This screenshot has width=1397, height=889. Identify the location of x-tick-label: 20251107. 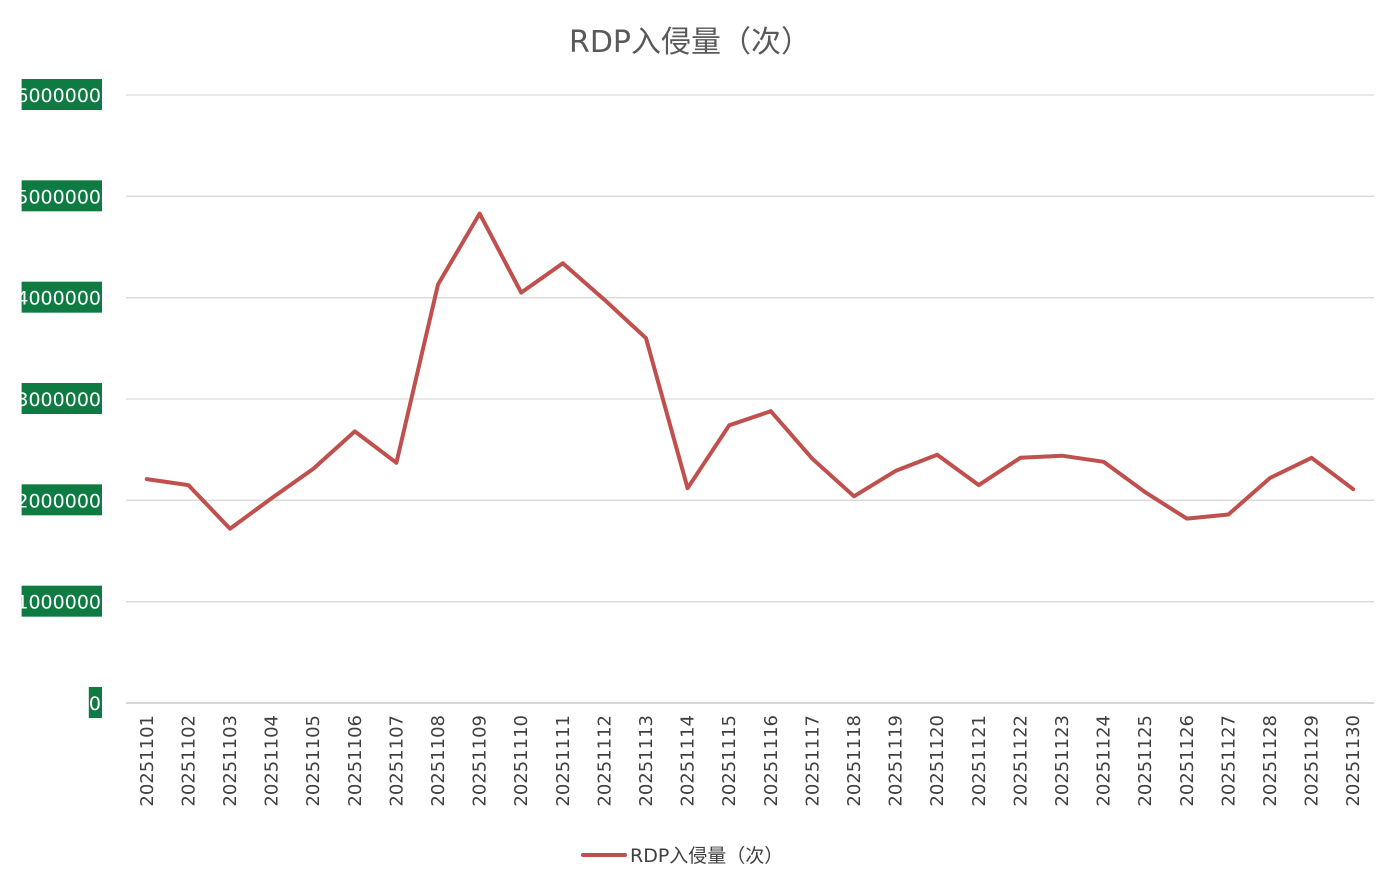
(396, 761).